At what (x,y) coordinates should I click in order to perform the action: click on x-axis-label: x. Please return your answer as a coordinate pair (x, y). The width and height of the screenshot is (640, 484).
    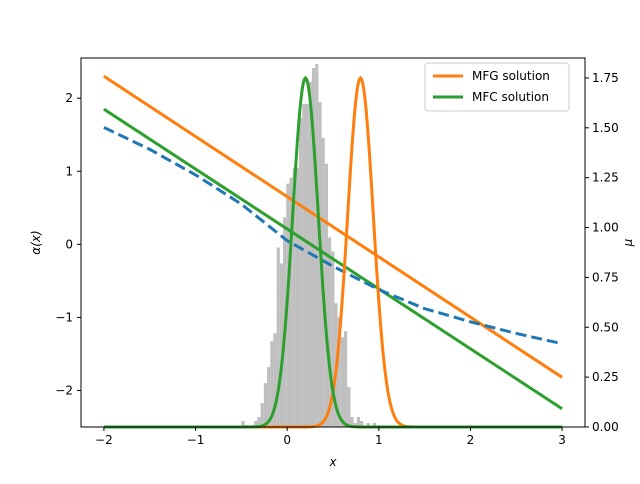
    Looking at the image, I should click on (332, 462).